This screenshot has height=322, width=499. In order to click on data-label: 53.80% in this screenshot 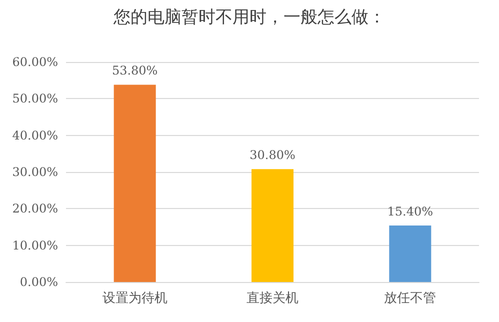, I will do `click(135, 71)`.